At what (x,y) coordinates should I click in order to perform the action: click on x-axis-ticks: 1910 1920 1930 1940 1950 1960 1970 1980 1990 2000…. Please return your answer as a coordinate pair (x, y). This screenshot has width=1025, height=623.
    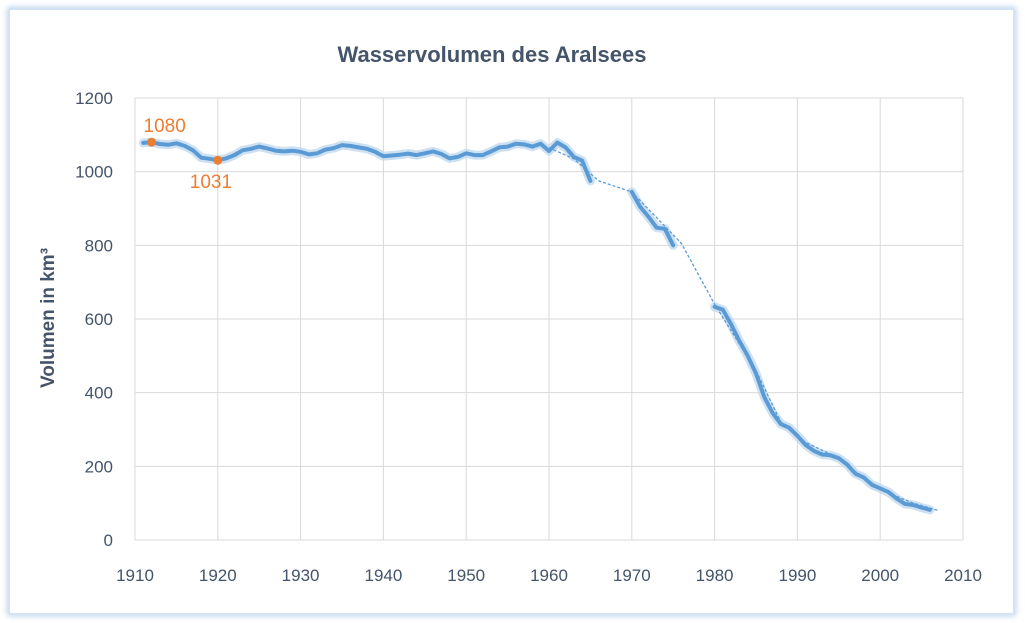
    Looking at the image, I should click on (549, 575).